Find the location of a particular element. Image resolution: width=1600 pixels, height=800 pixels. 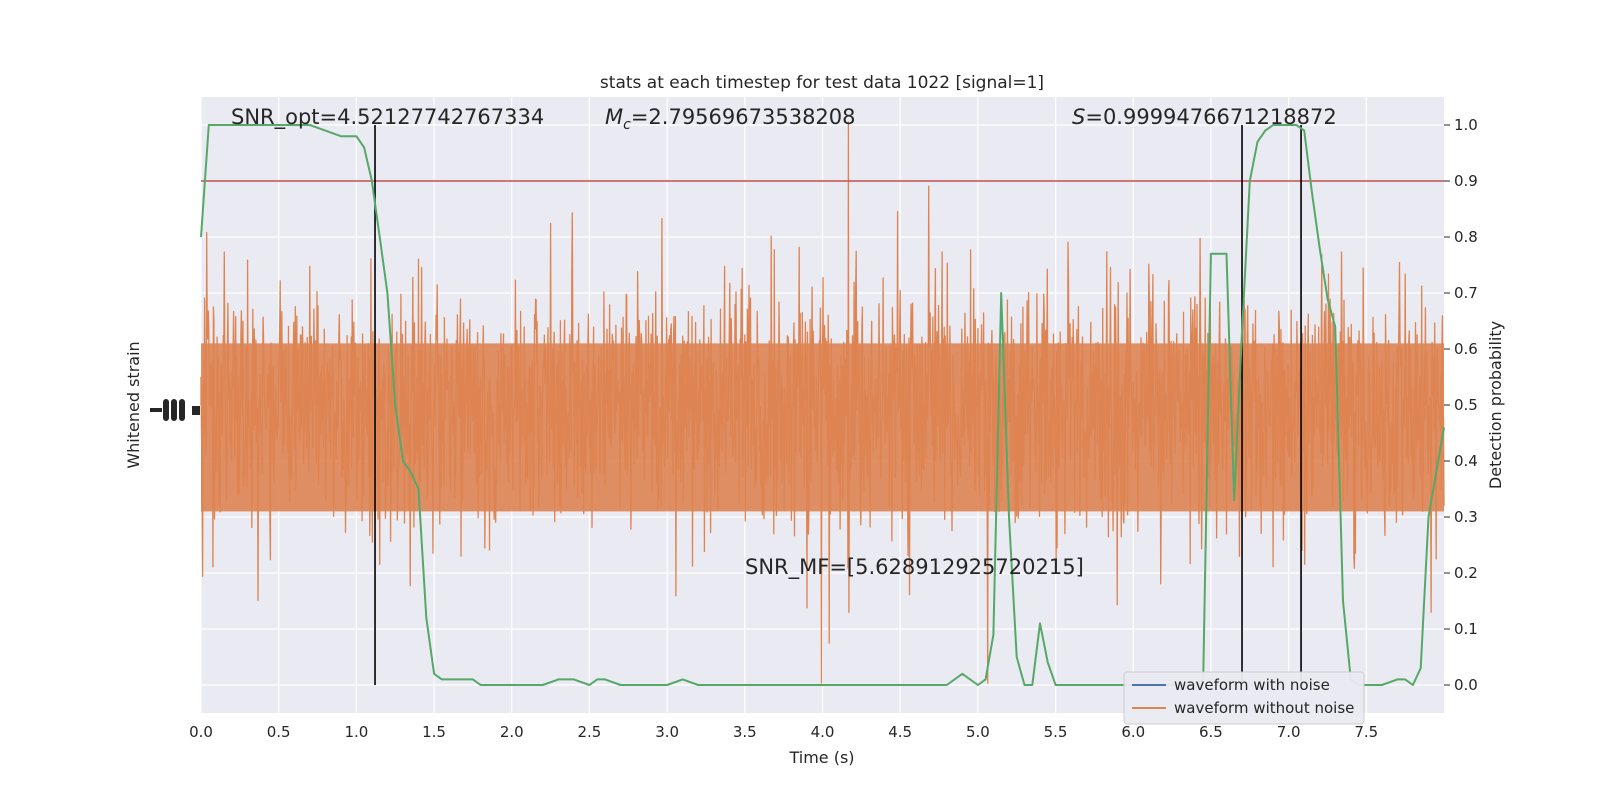

snr-opt-annotation: SNR_opt=4.52127742767334 is located at coordinates (387, 117).